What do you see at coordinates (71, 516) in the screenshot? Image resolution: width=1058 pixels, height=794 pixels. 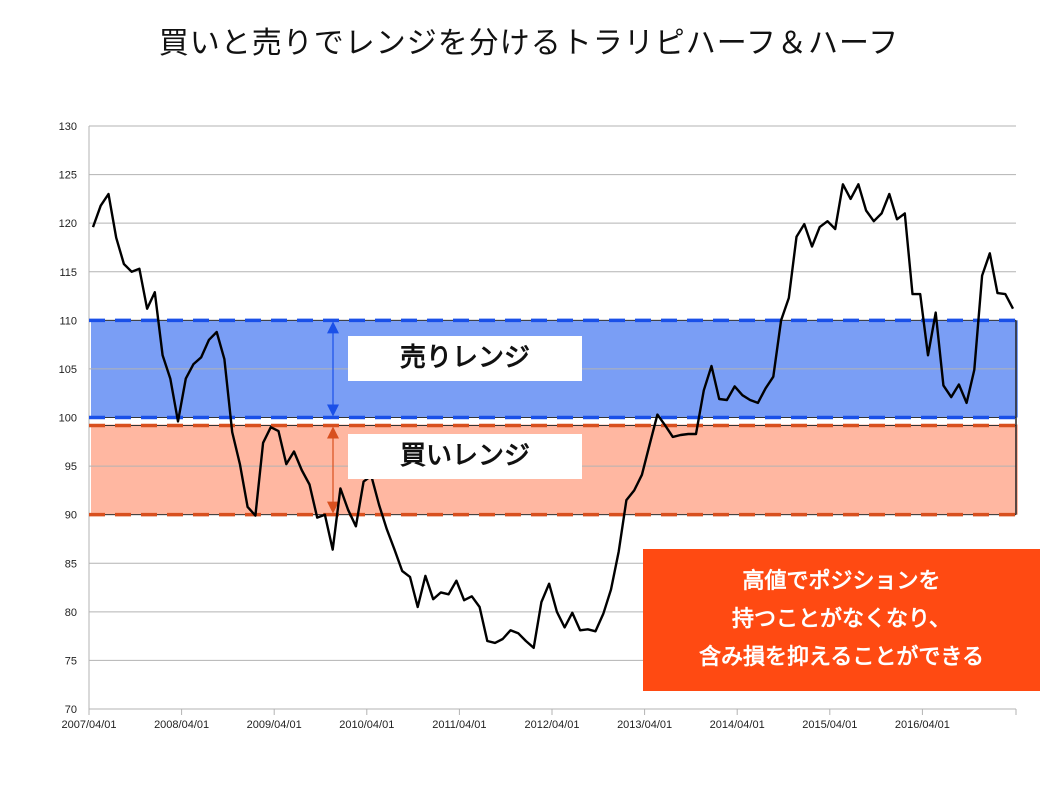 I see `y-tick-label: 90` at bounding box center [71, 516].